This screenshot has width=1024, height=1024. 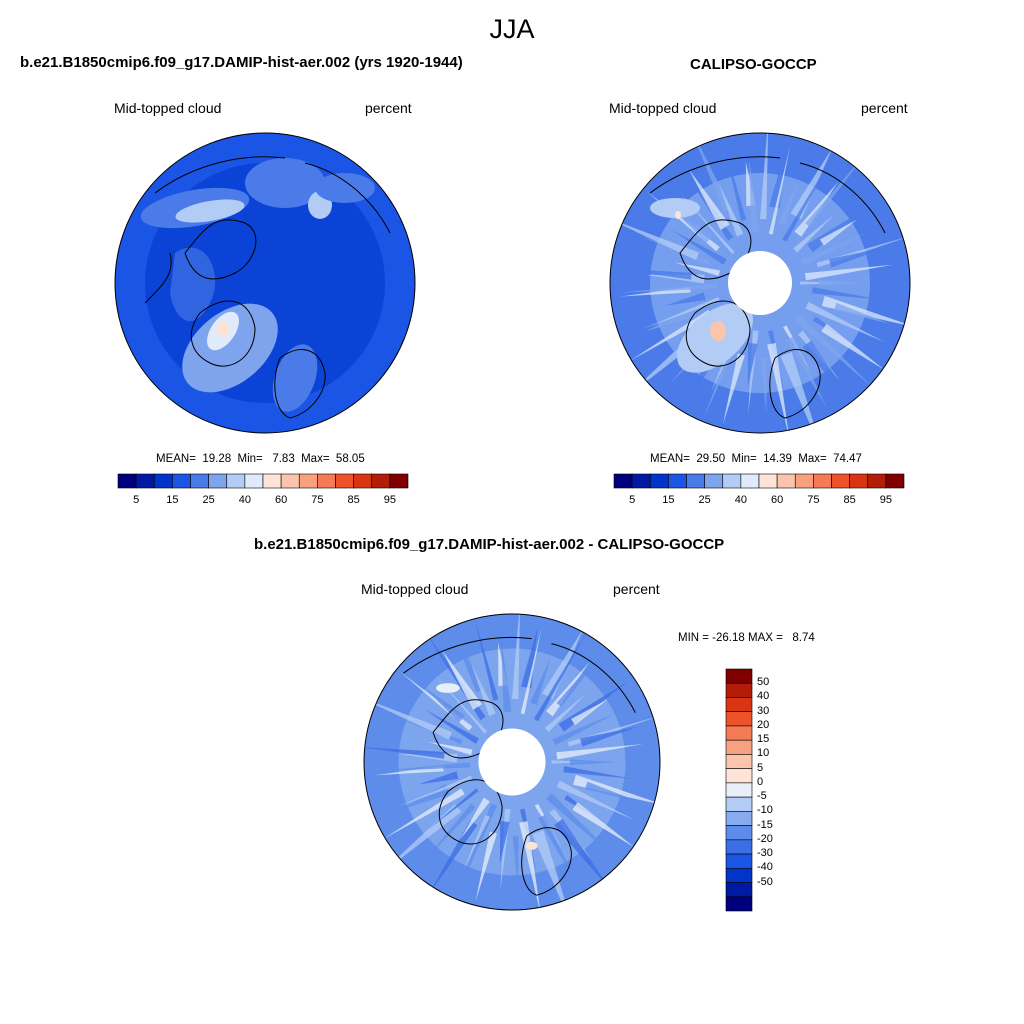 What do you see at coordinates (760, 781) in the screenshot?
I see `colorbar-tick-label: 0` at bounding box center [760, 781].